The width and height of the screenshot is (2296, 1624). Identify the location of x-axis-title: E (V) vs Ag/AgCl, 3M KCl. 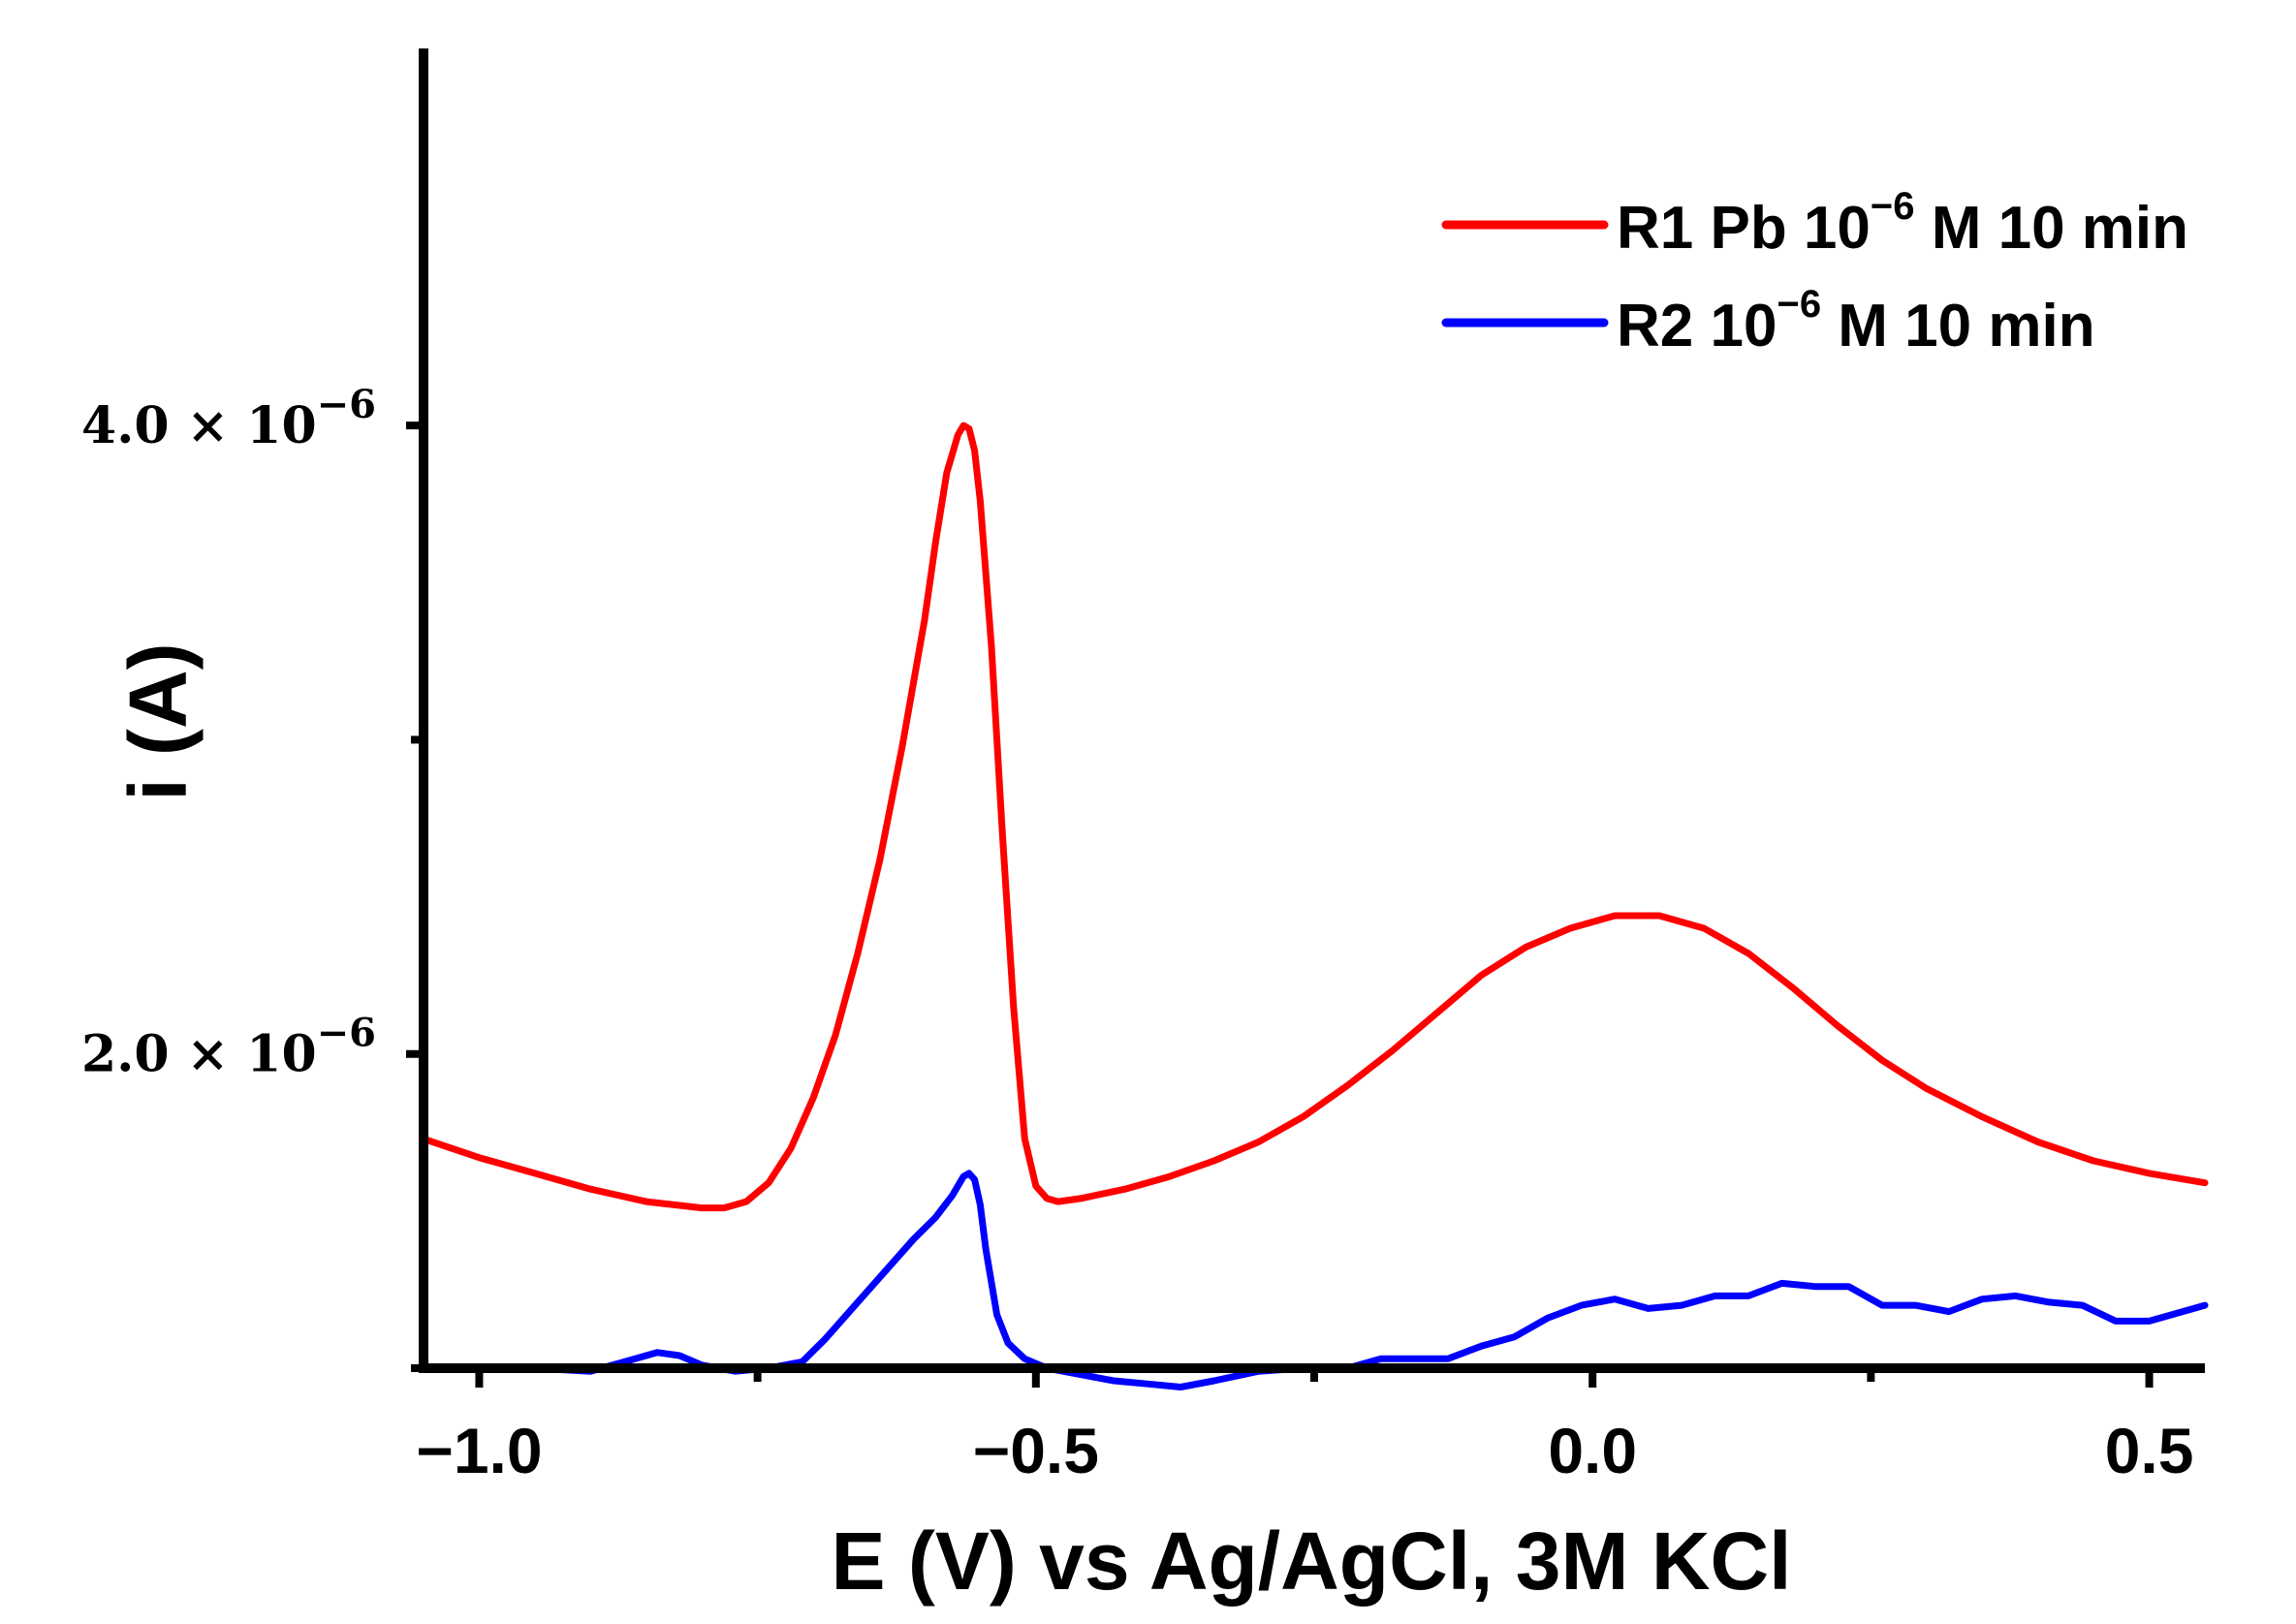
(1312, 1561).